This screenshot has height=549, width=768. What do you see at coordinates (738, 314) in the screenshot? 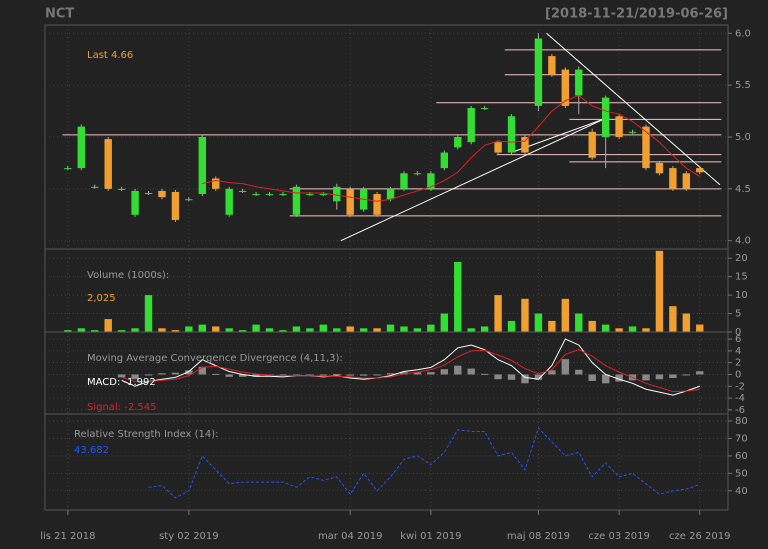
I see `y-tick-label: 5` at bounding box center [738, 314].